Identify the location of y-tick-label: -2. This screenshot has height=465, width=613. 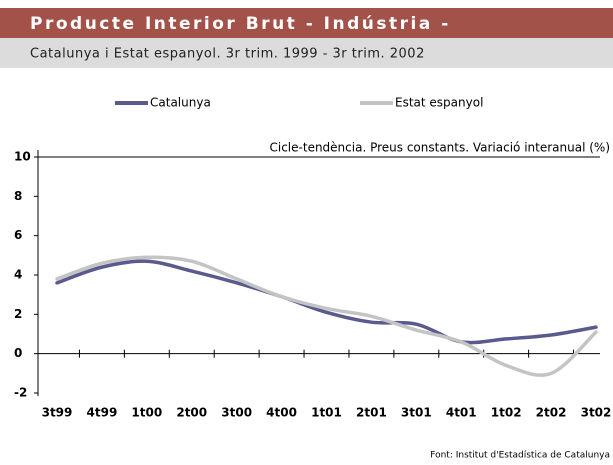
(20, 393).